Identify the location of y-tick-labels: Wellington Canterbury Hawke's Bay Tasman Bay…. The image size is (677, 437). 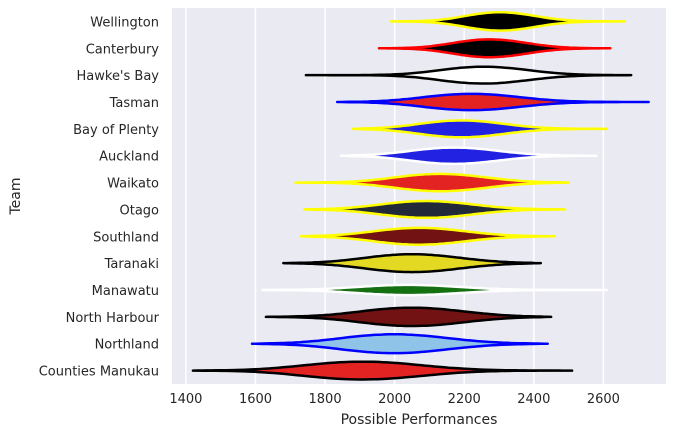
(99, 197).